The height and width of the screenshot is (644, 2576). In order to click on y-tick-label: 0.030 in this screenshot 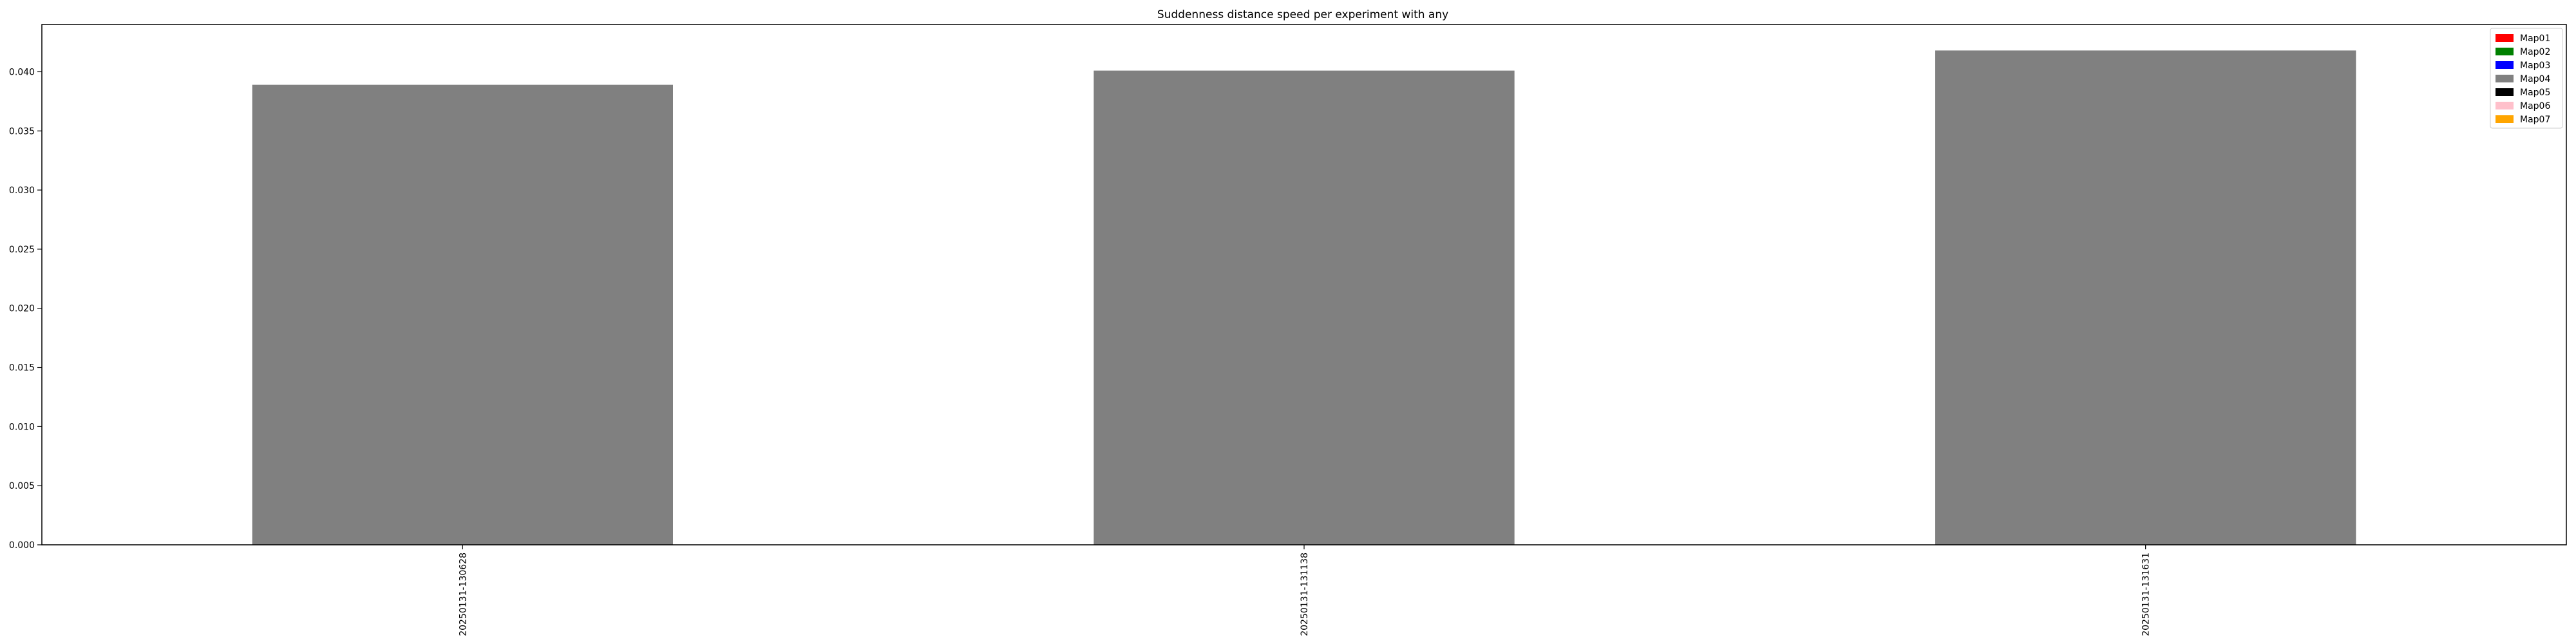, I will do `click(22, 191)`.